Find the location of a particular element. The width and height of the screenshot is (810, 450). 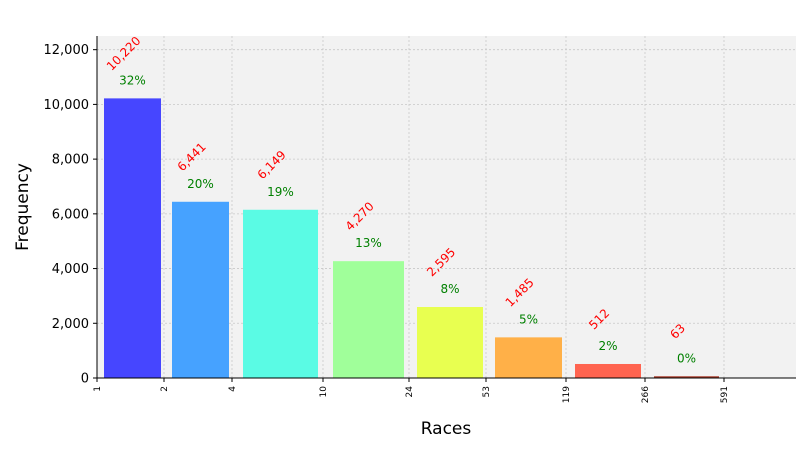

x-tick-label: 266 is located at coordinates (646, 394).